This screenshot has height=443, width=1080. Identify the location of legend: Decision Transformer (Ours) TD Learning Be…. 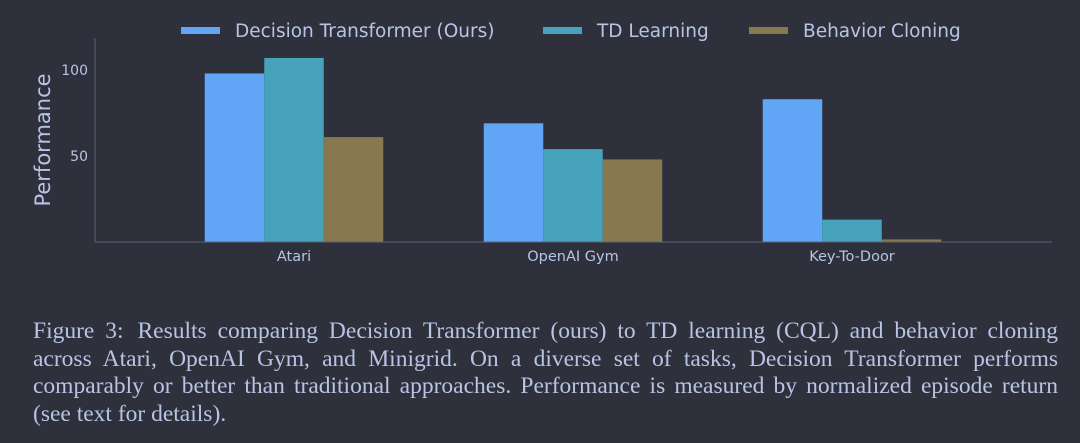
(571, 31).